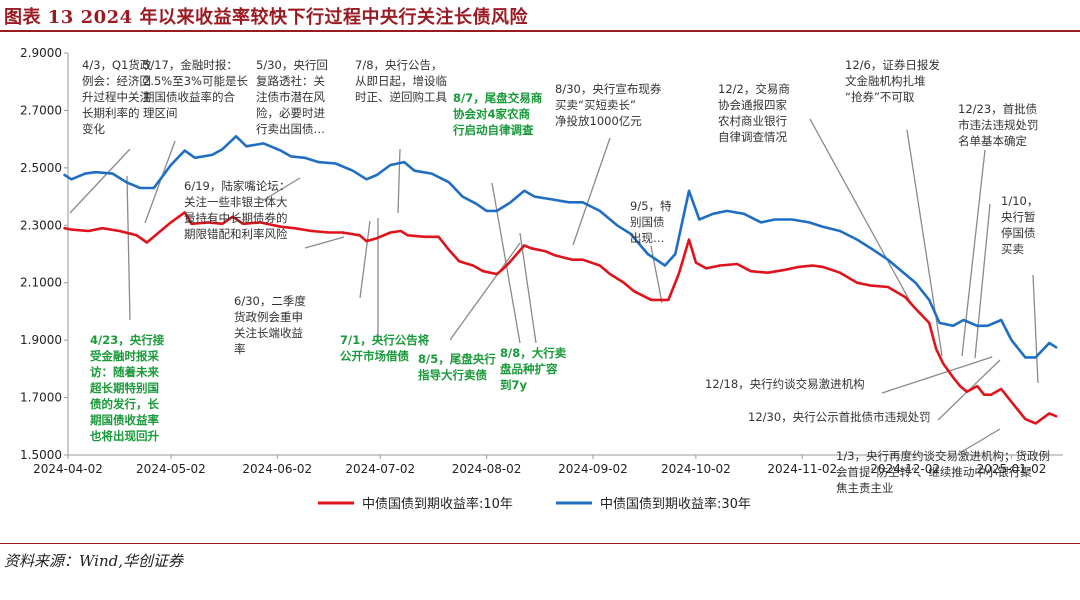 Image resolution: width=1080 pixels, height=600 pixels. I want to click on footer-divider, so click(540, 543).